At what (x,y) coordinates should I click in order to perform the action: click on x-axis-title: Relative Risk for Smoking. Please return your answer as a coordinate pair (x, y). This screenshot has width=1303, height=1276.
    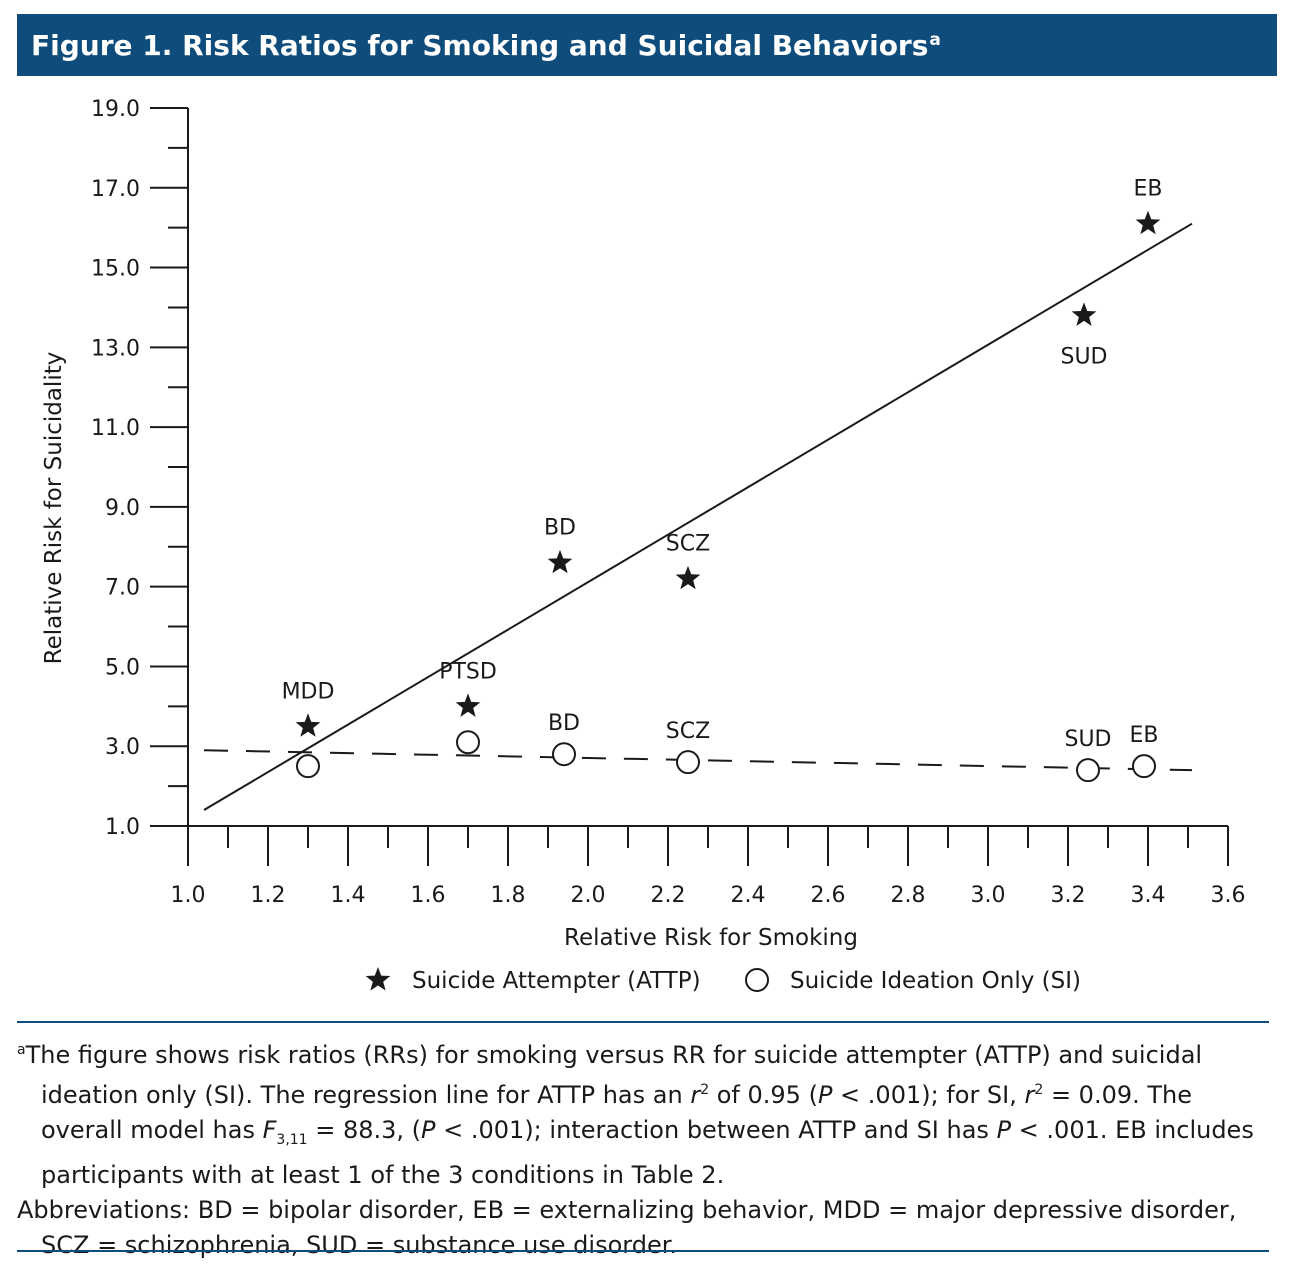
    Looking at the image, I should click on (711, 938).